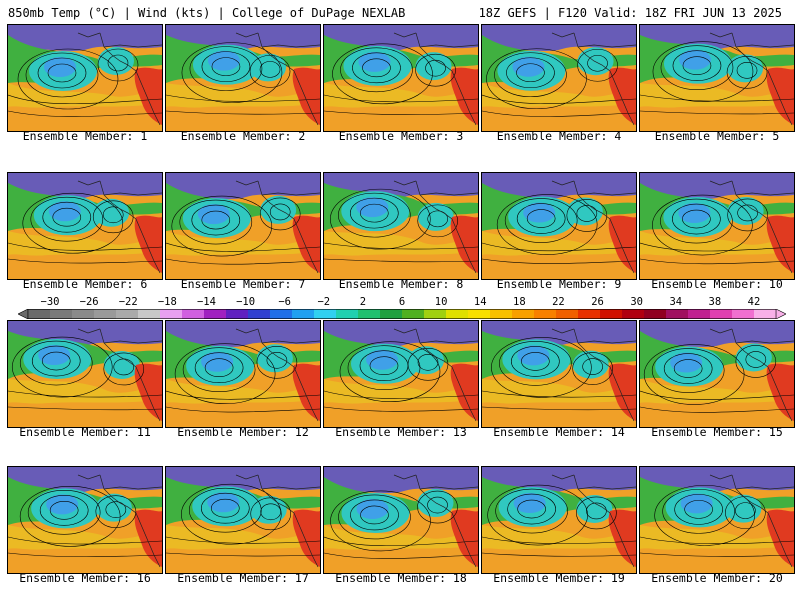 This screenshot has width=800, height=600. What do you see at coordinates (85, 374) in the screenshot?
I see `ensemble-member-11-map` at bounding box center [85, 374].